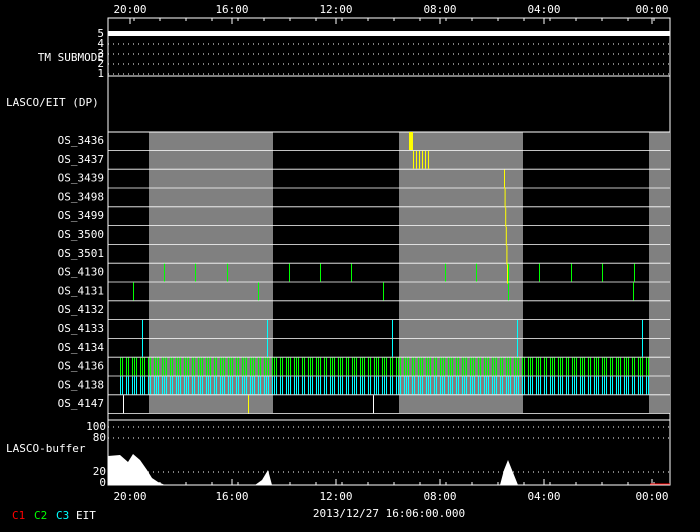 This screenshot has height=532, width=700. What do you see at coordinates (439, 9) in the screenshot?
I see `top-tick-label: 08:00` at bounding box center [439, 9].